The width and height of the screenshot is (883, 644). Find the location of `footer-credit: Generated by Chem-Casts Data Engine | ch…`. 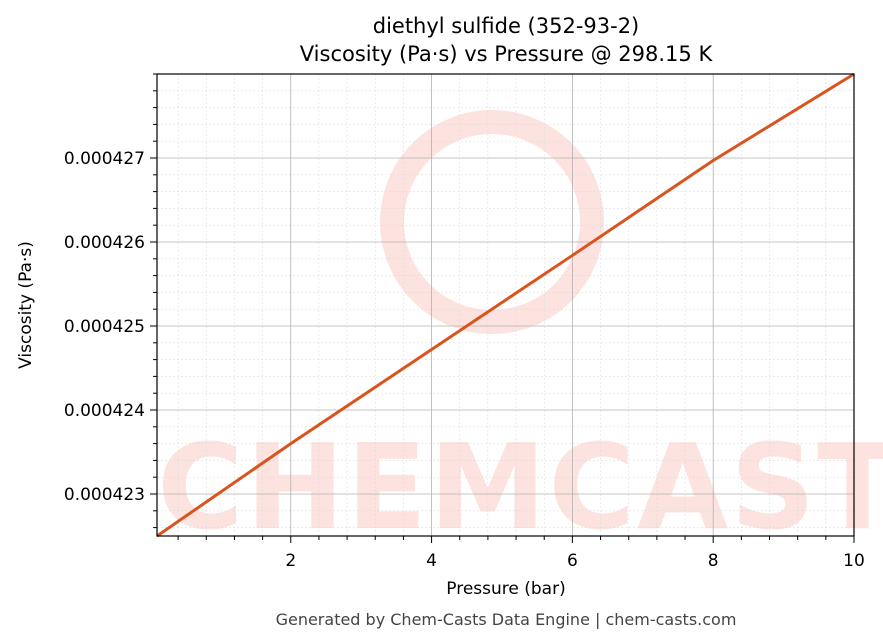

footer-credit: Generated by Chem-Casts Data Engine | ch… is located at coordinates (506, 619).